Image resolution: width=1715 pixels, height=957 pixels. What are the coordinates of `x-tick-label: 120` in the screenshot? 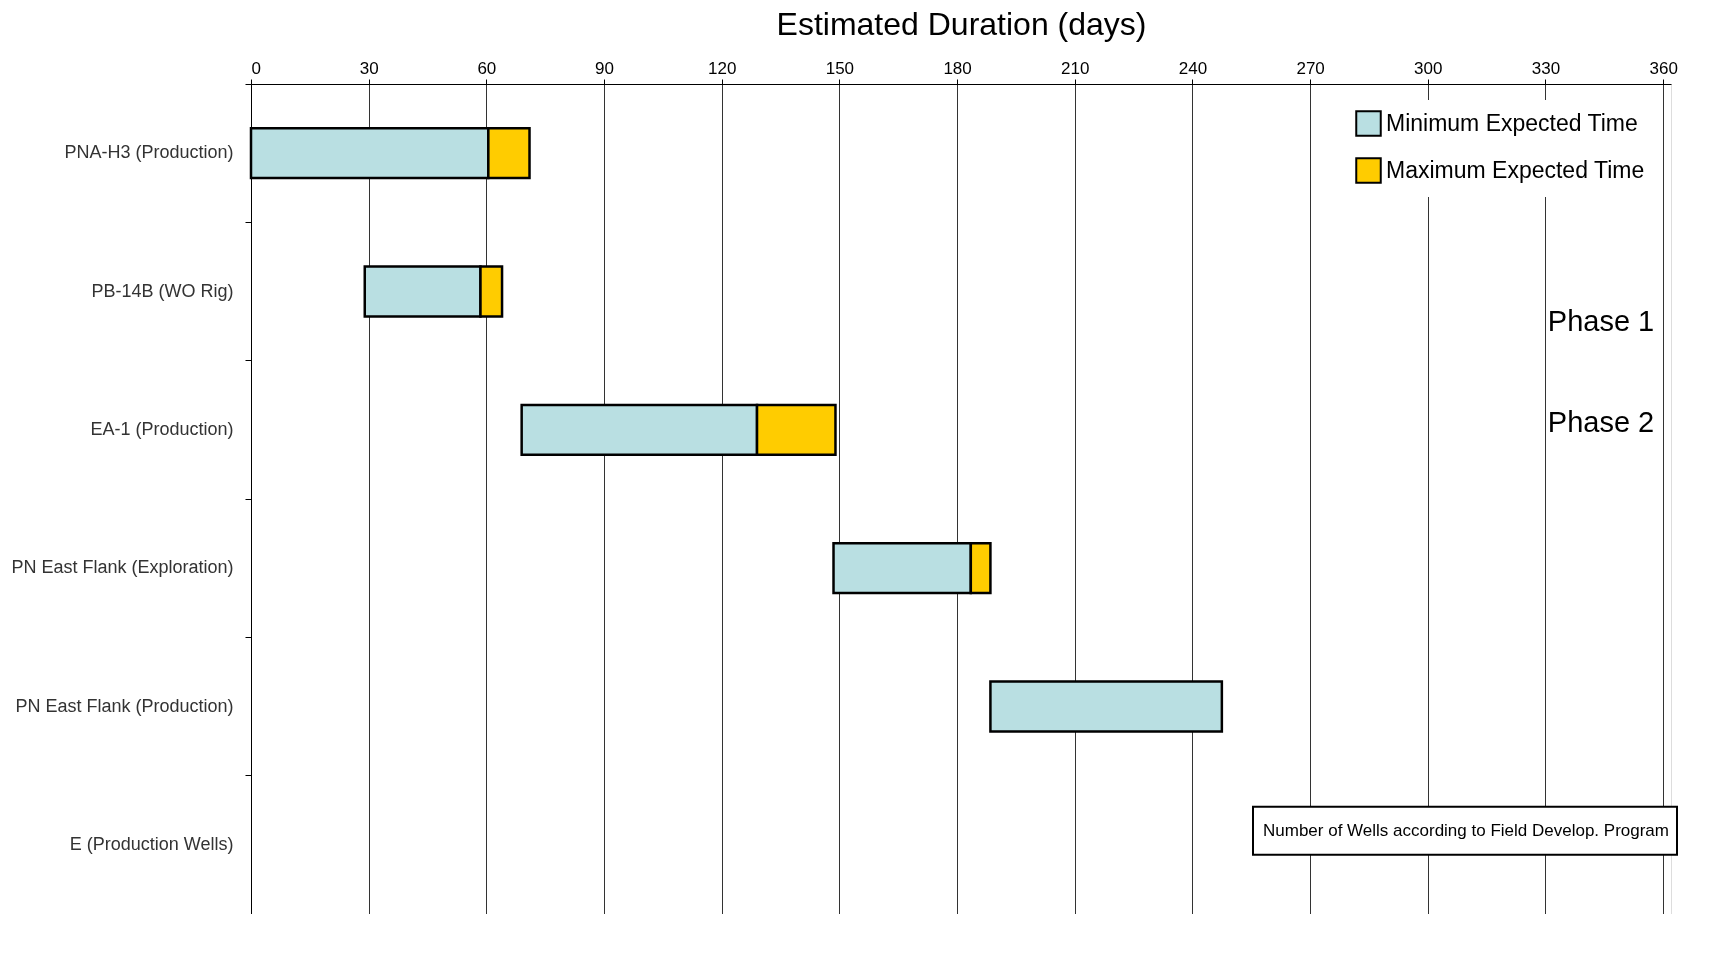 It's located at (722, 68).